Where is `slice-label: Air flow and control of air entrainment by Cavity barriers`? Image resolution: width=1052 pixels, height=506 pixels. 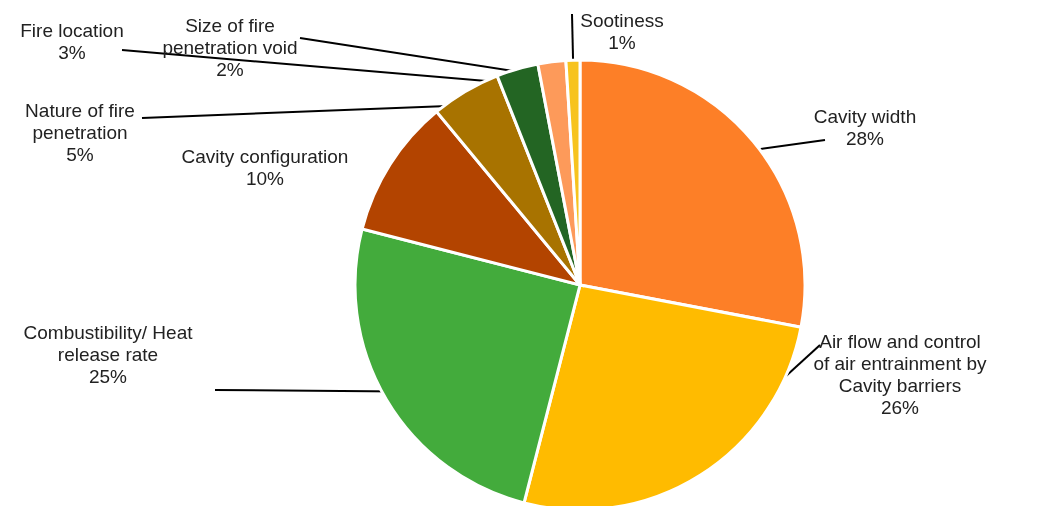
slice-label: Air flow and control of air entrainment by Cavity barriers is located at coordinates (900, 363).